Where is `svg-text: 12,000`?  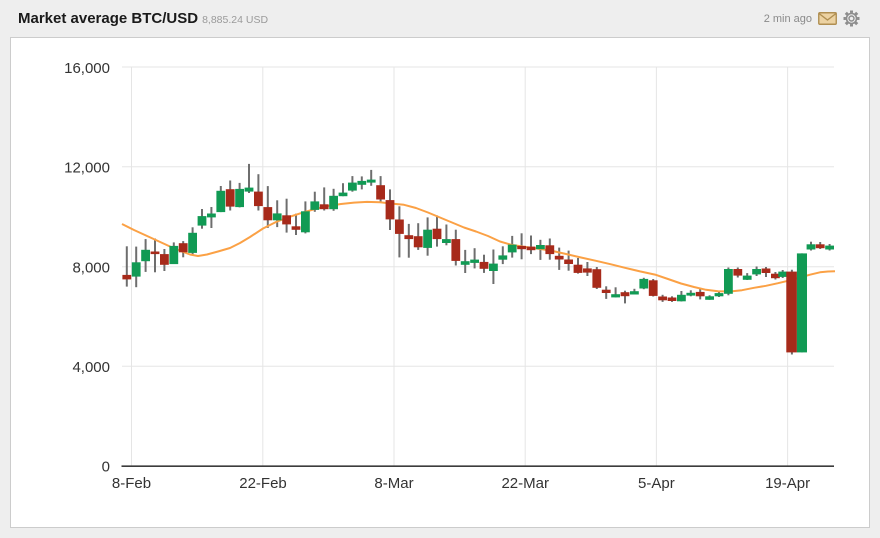 svg-text: 12,000 is located at coordinates (87, 168).